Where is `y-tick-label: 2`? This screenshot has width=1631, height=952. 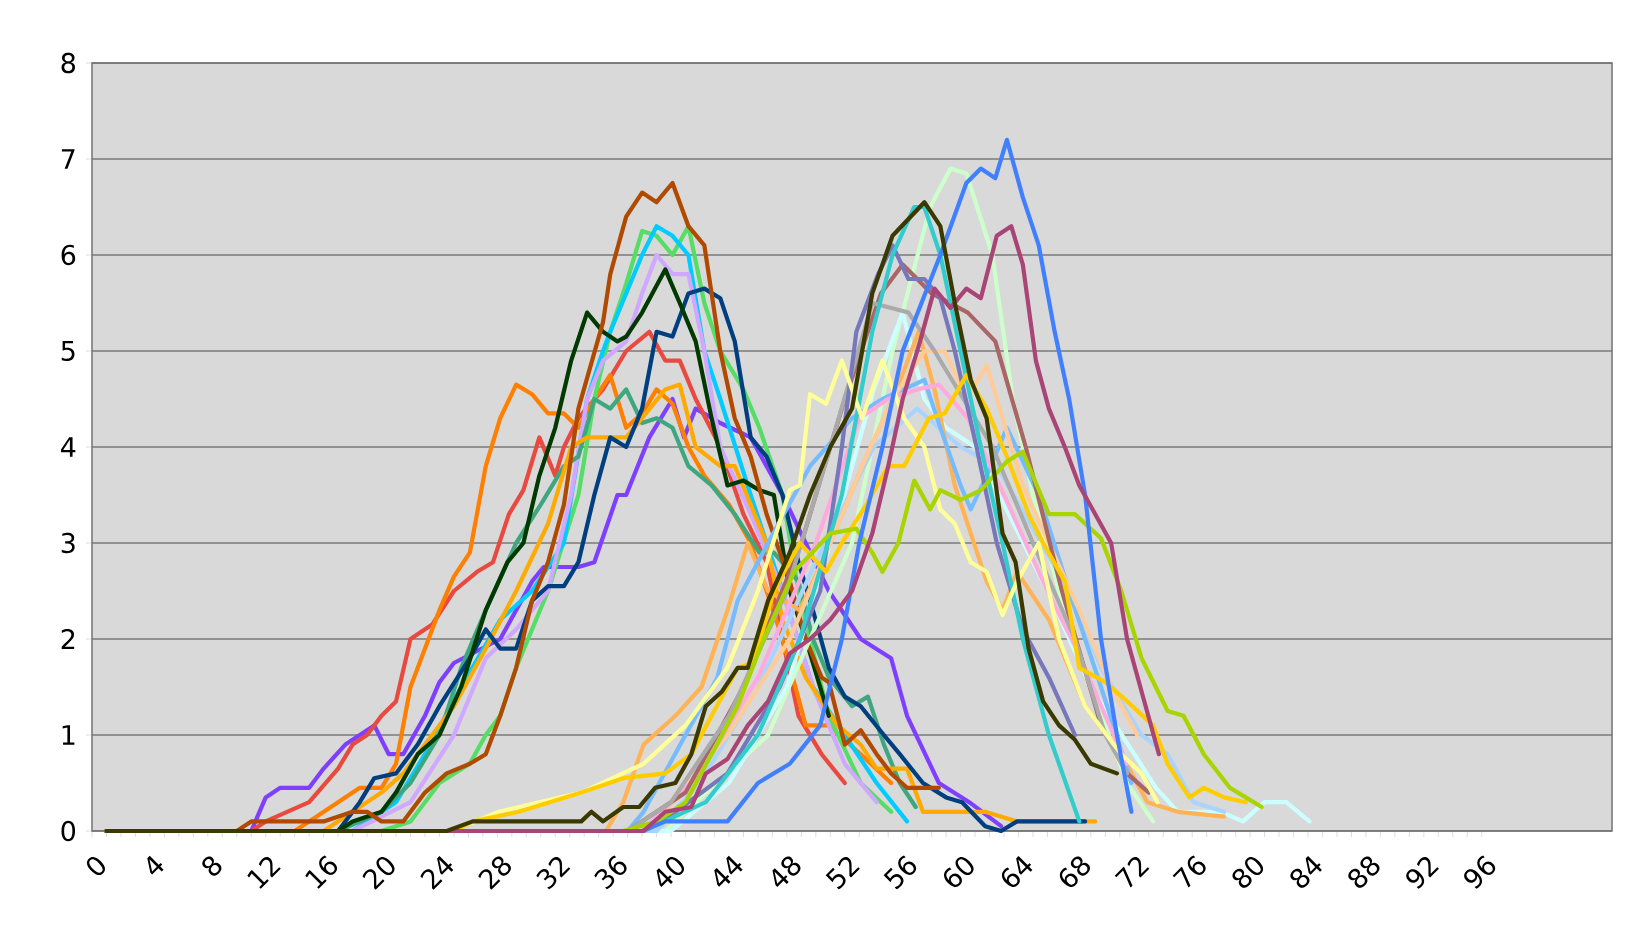 y-tick-label: 2 is located at coordinates (68, 639).